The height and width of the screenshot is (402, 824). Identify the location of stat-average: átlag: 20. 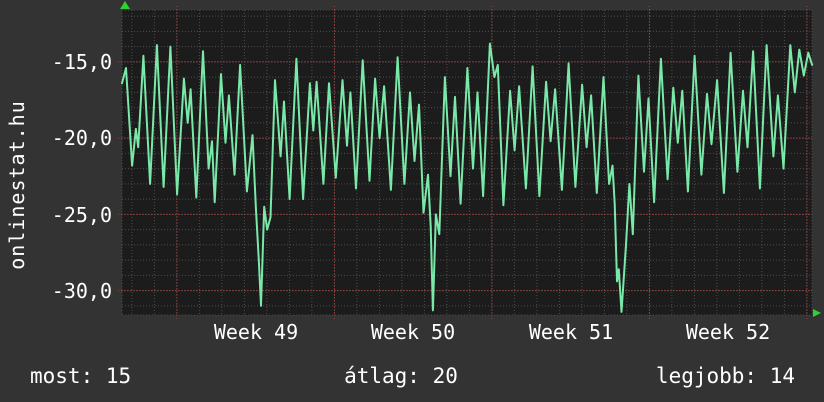
(401, 376).